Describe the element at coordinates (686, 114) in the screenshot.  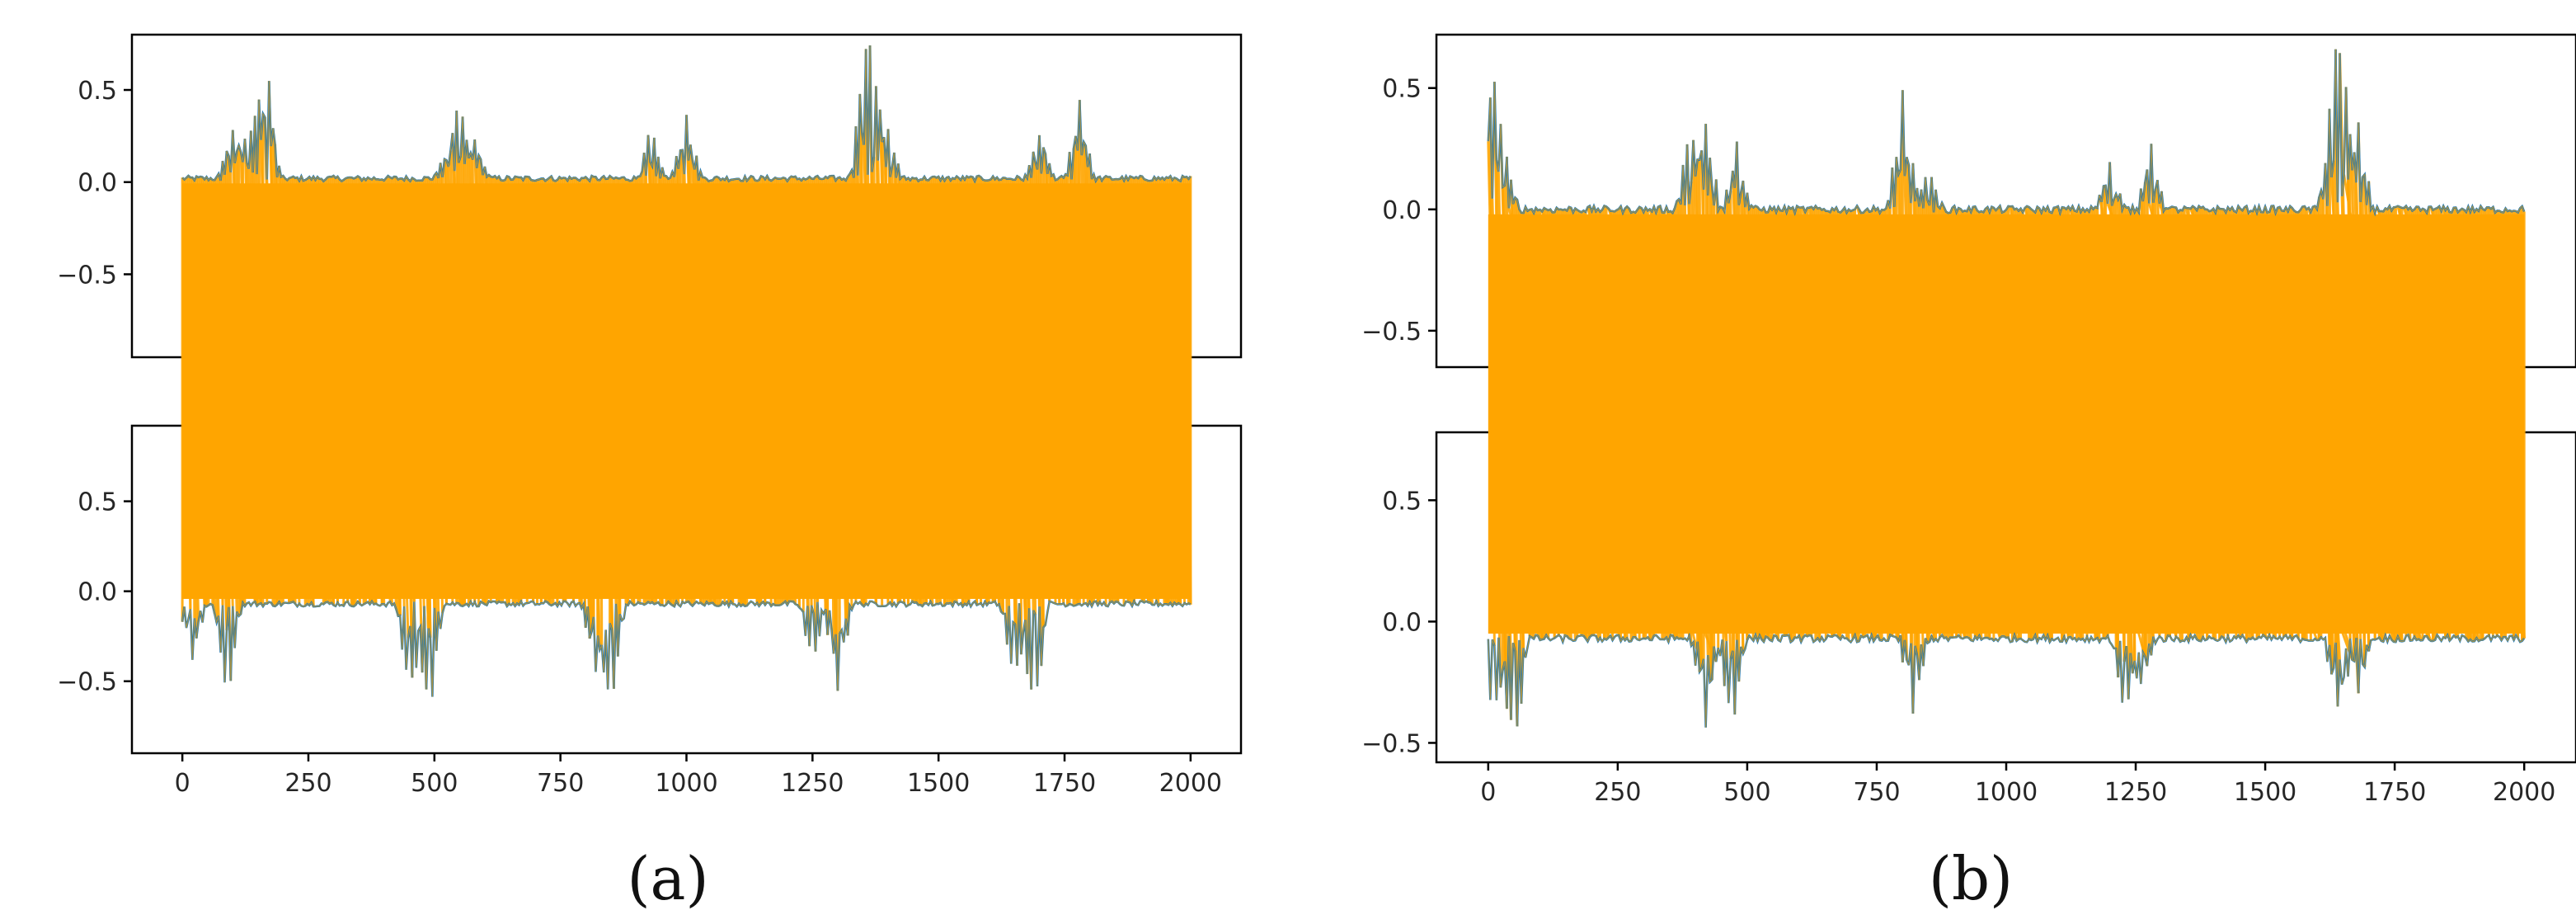
I see `overlay-trace-a-top` at that location.